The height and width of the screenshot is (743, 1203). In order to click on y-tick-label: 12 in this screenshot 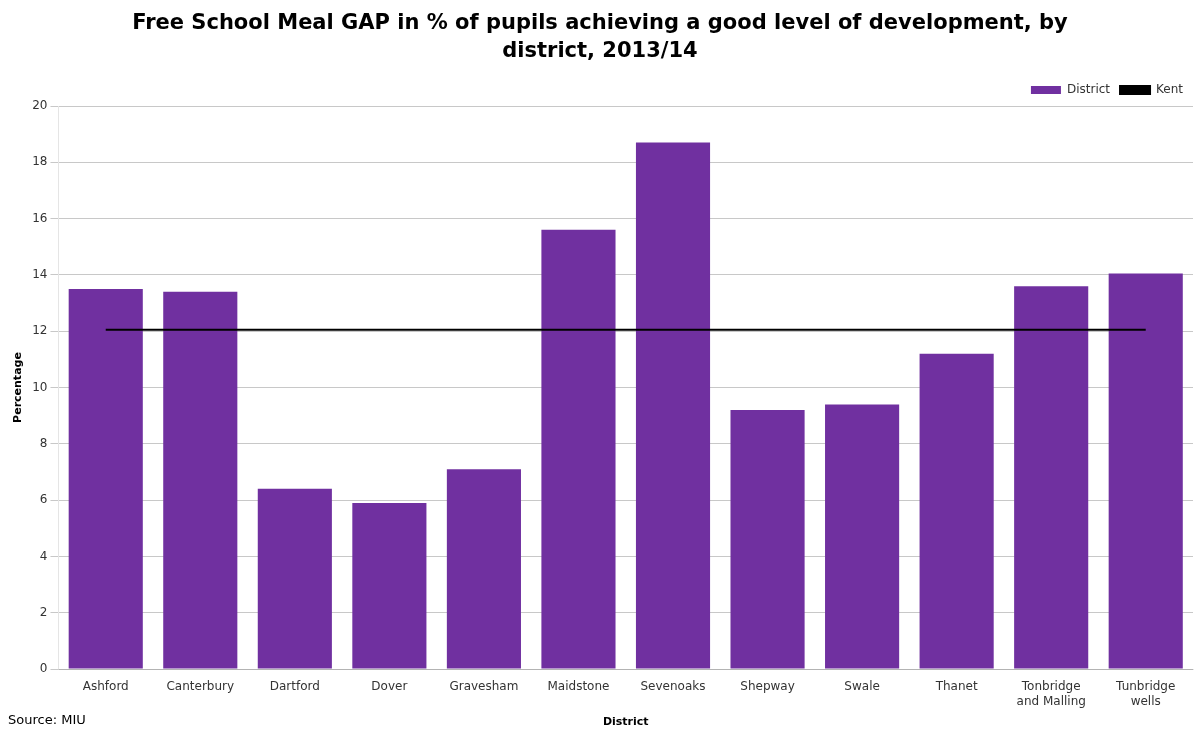, I will do `click(40, 330)`.